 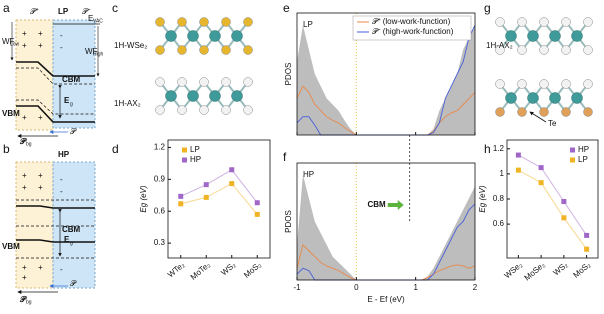 What do you see at coordinates (552, 123) in the screenshot?
I see `atom-label: Te` at bounding box center [552, 123].